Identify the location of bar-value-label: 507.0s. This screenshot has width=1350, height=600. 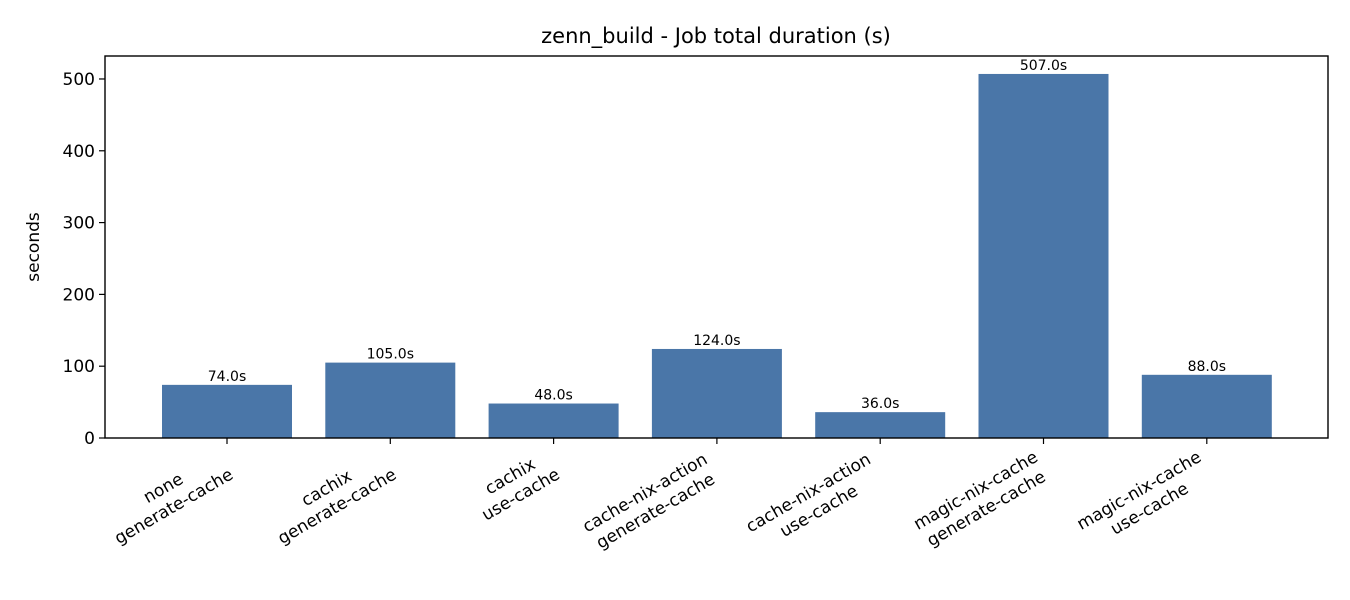
(1043, 66).